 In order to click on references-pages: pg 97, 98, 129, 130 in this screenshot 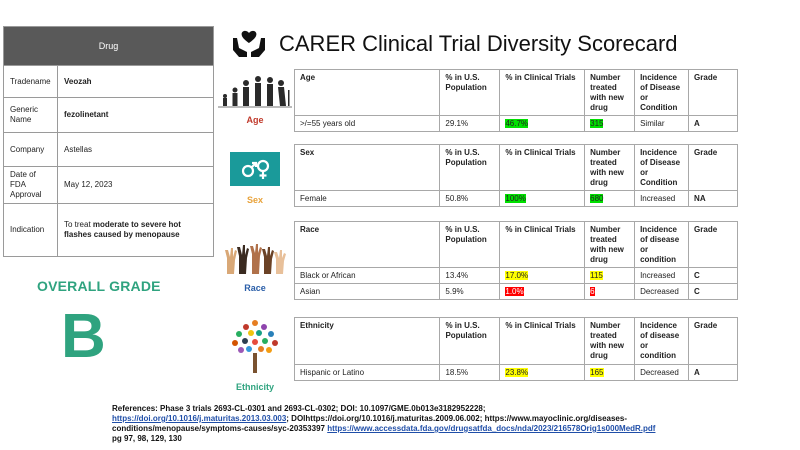, I will do `click(147, 438)`.